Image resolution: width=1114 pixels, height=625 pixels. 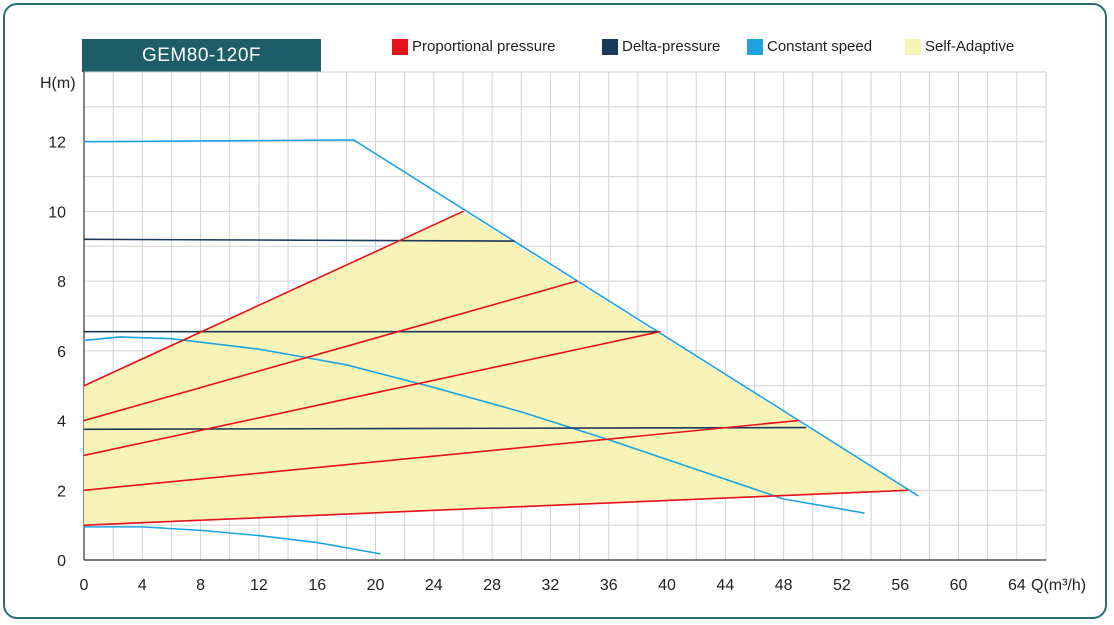 What do you see at coordinates (784, 585) in the screenshot?
I see `x-tick-label: 48` at bounding box center [784, 585].